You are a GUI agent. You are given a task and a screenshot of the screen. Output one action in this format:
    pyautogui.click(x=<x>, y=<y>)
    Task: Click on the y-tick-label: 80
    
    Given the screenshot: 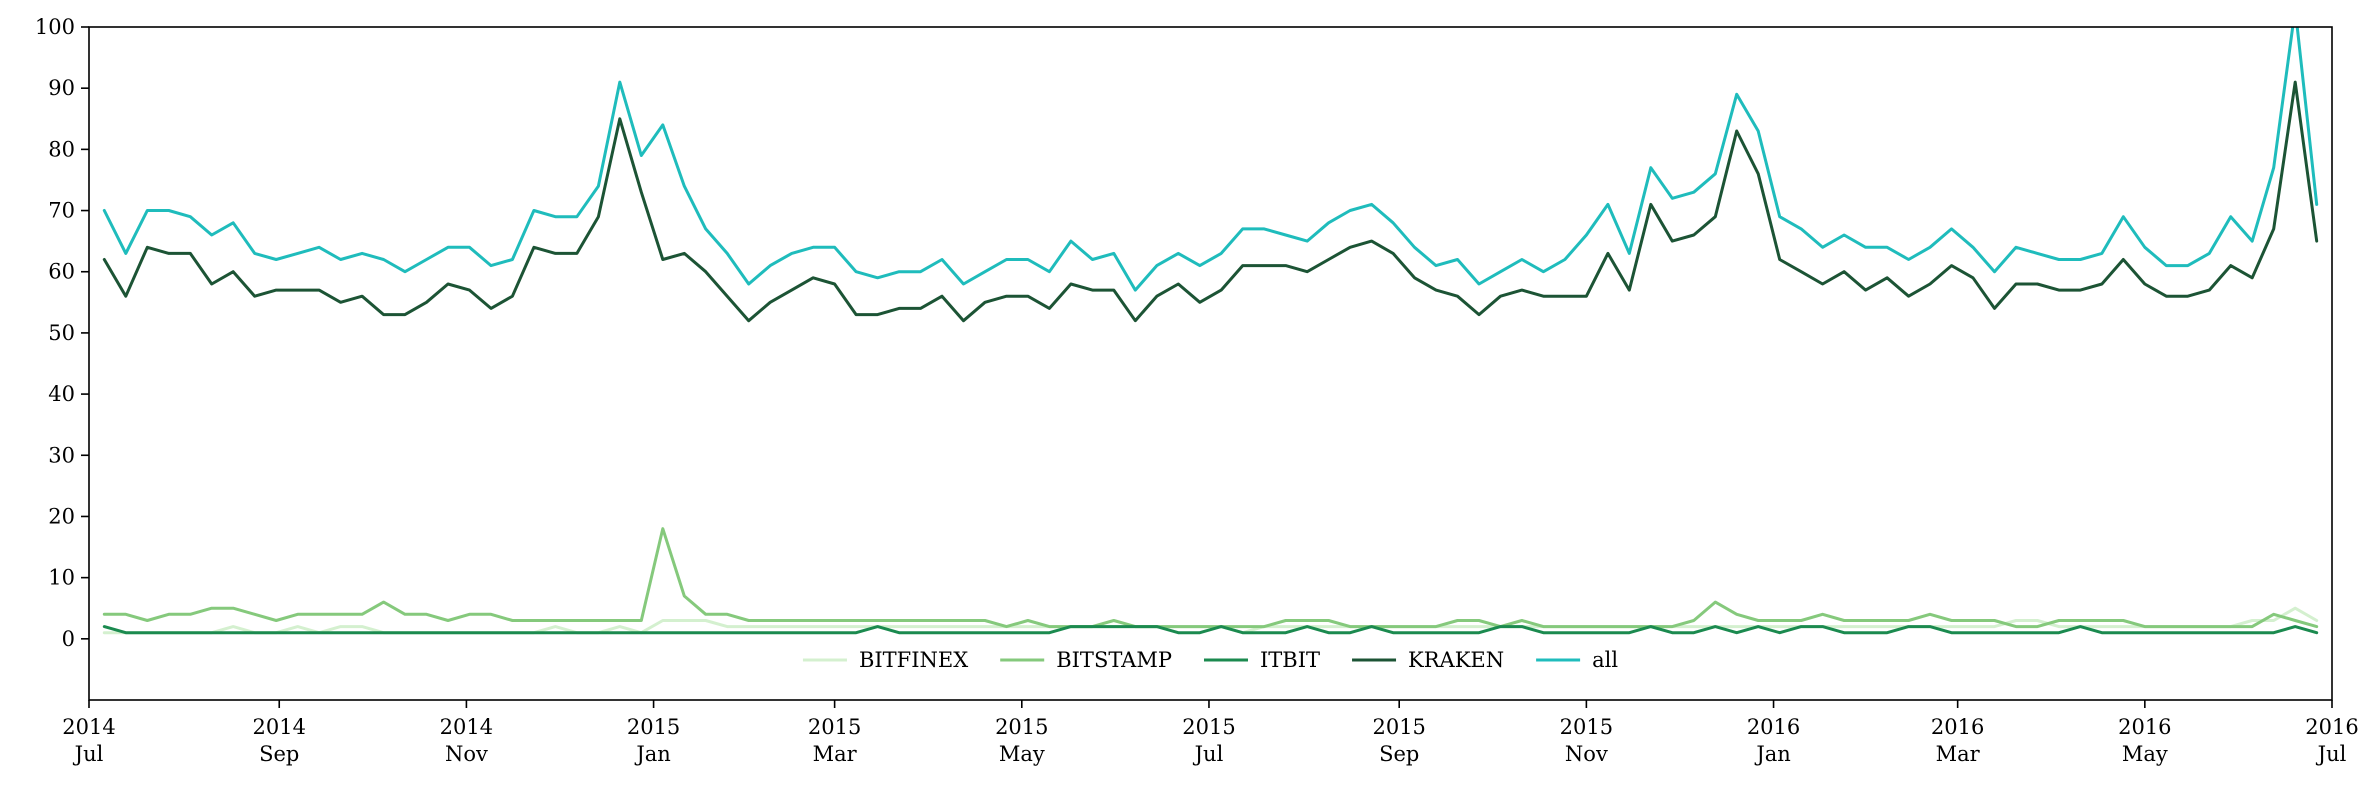 What is the action you would take?
    pyautogui.click(x=61, y=149)
    